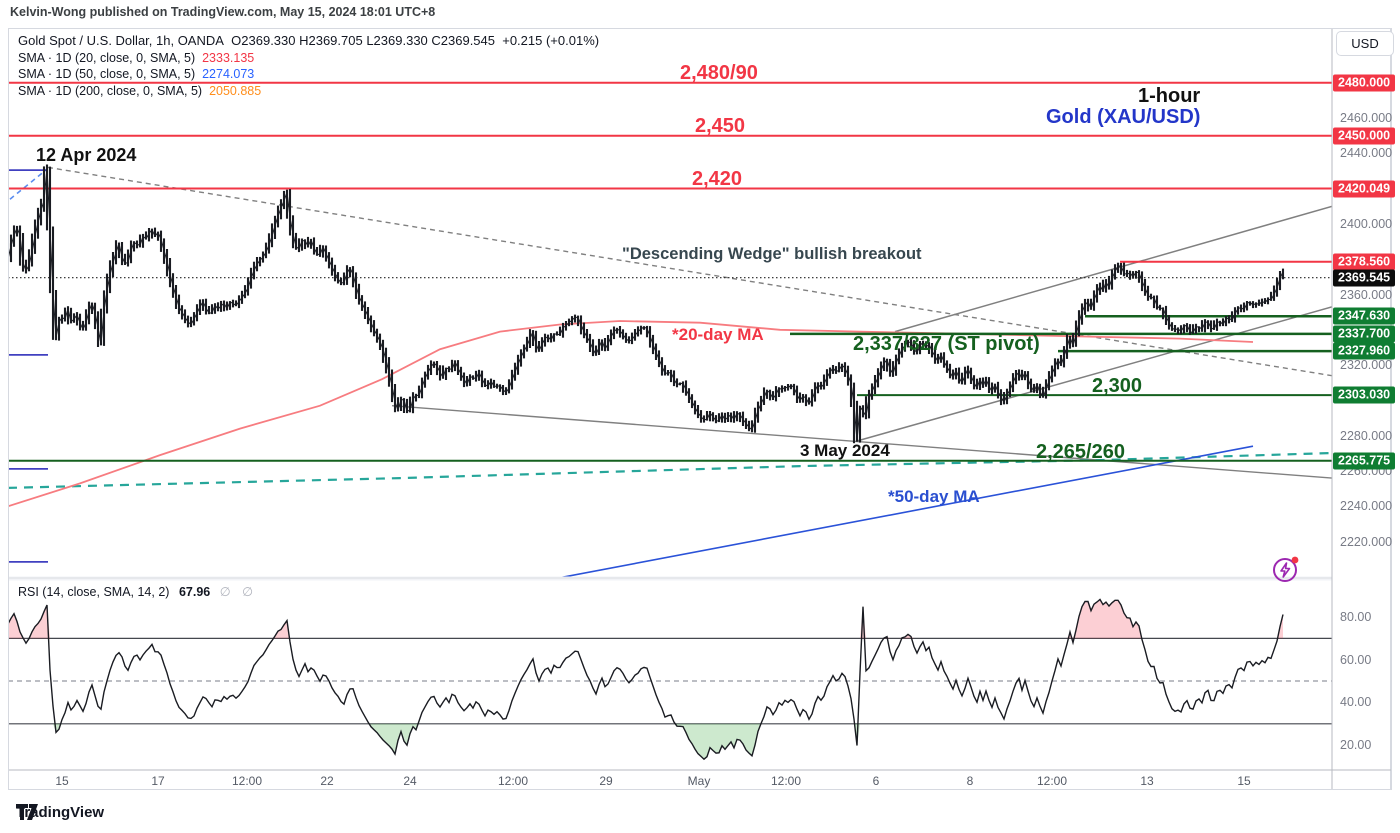  I want to click on time-axis-tick: May, so click(699, 781).